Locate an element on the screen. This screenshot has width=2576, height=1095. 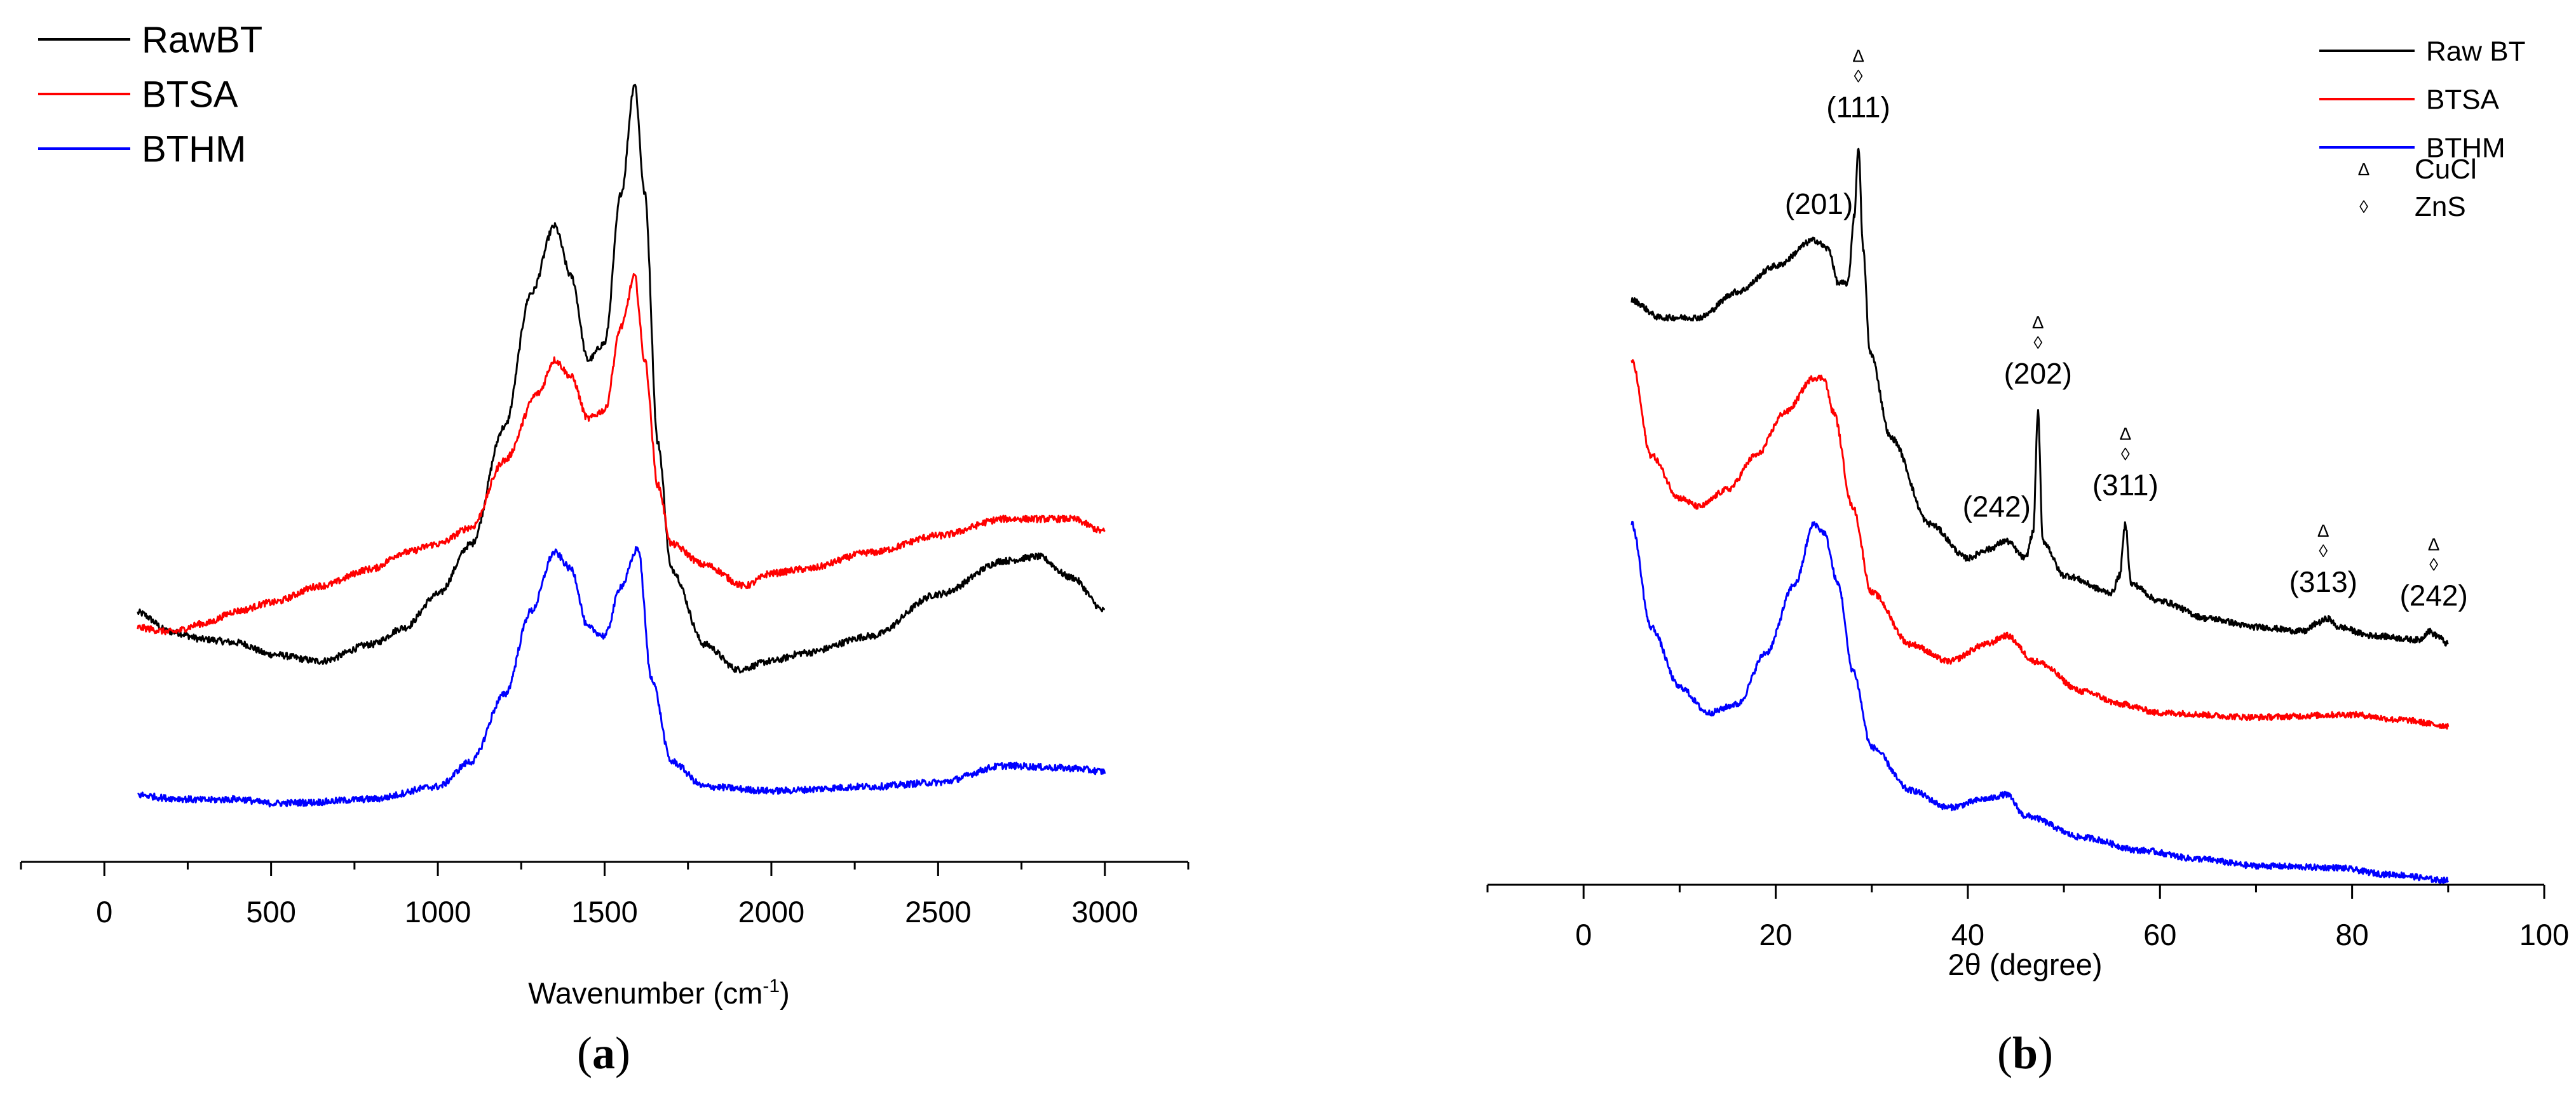
peak-label: (313) is located at coordinates (2323, 581).